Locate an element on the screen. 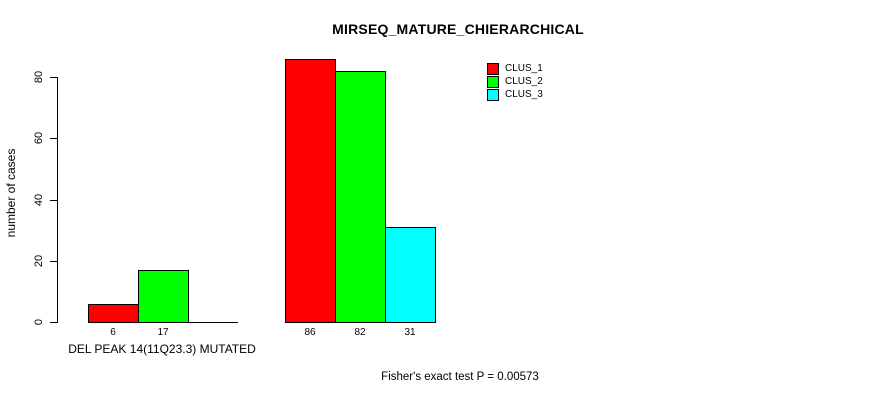 This screenshot has height=400, width=890. x-axis-group-label: DEL PEAK 14(11Q23.3) MUTATED is located at coordinates (162, 349).